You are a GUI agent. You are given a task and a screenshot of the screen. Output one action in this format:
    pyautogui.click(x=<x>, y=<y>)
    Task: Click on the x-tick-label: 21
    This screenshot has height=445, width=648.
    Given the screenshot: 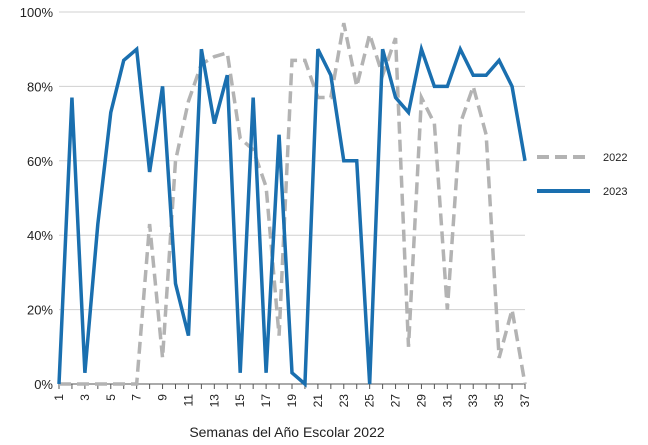 What is the action you would take?
    pyautogui.click(x=318, y=401)
    